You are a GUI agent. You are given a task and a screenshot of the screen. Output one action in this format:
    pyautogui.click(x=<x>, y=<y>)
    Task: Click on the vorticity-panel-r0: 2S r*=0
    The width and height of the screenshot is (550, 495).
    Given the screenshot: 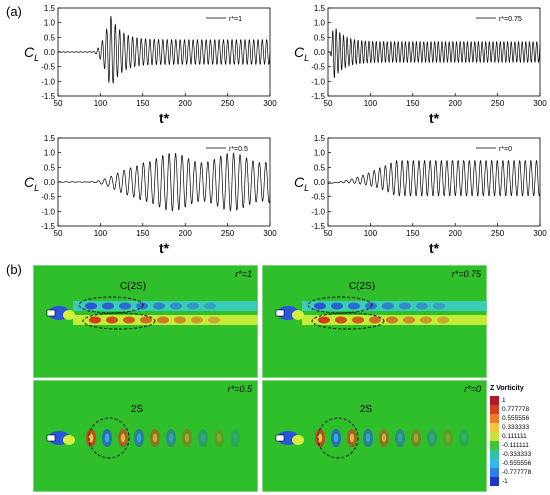 What is the action you would take?
    pyautogui.click(x=374, y=436)
    